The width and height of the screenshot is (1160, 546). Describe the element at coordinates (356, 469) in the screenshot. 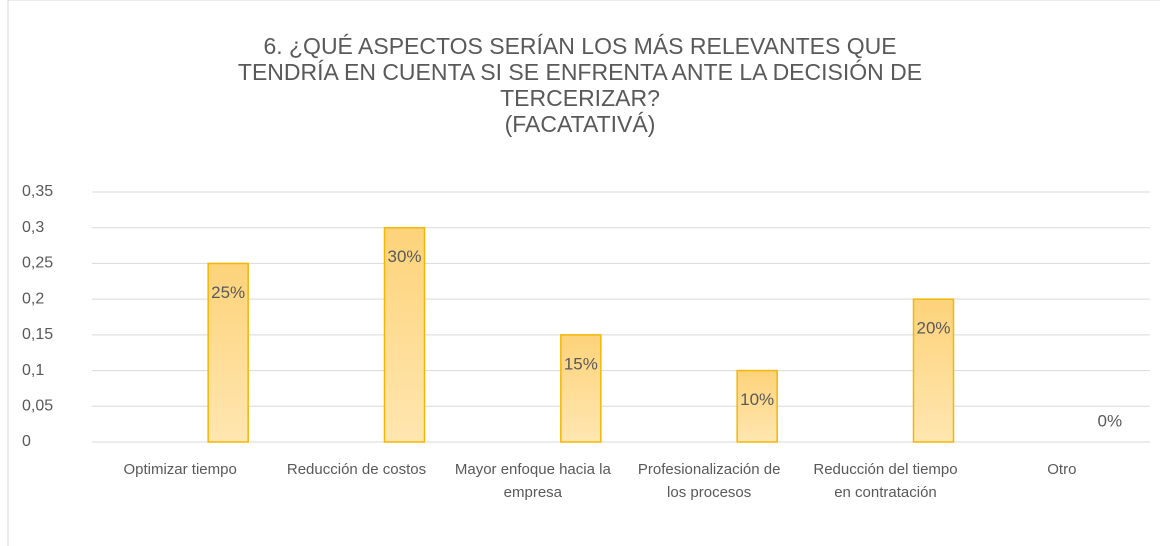

I see `x-tick-label: Reducción de costos` at that location.